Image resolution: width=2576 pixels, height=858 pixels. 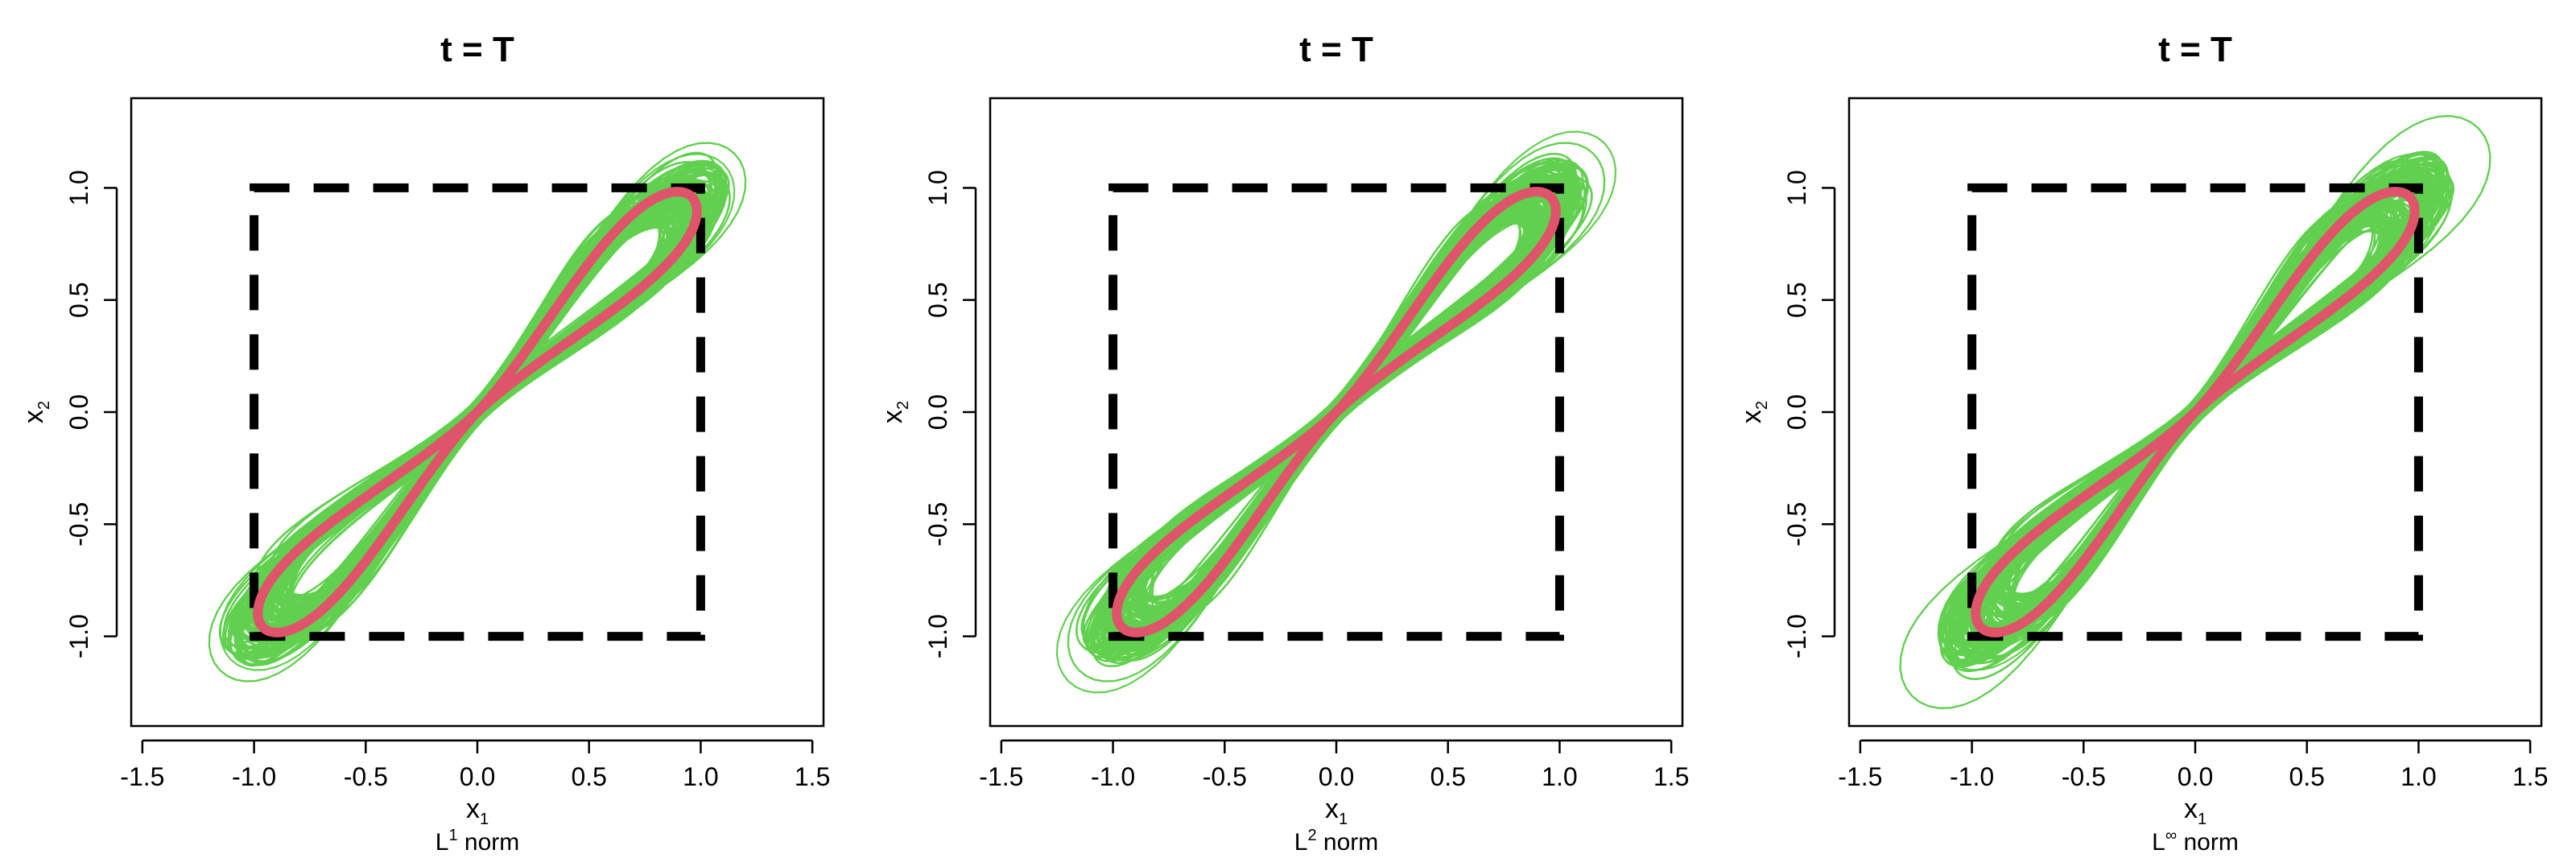 I want to click on norm-label: L1 norm, so click(x=478, y=841).